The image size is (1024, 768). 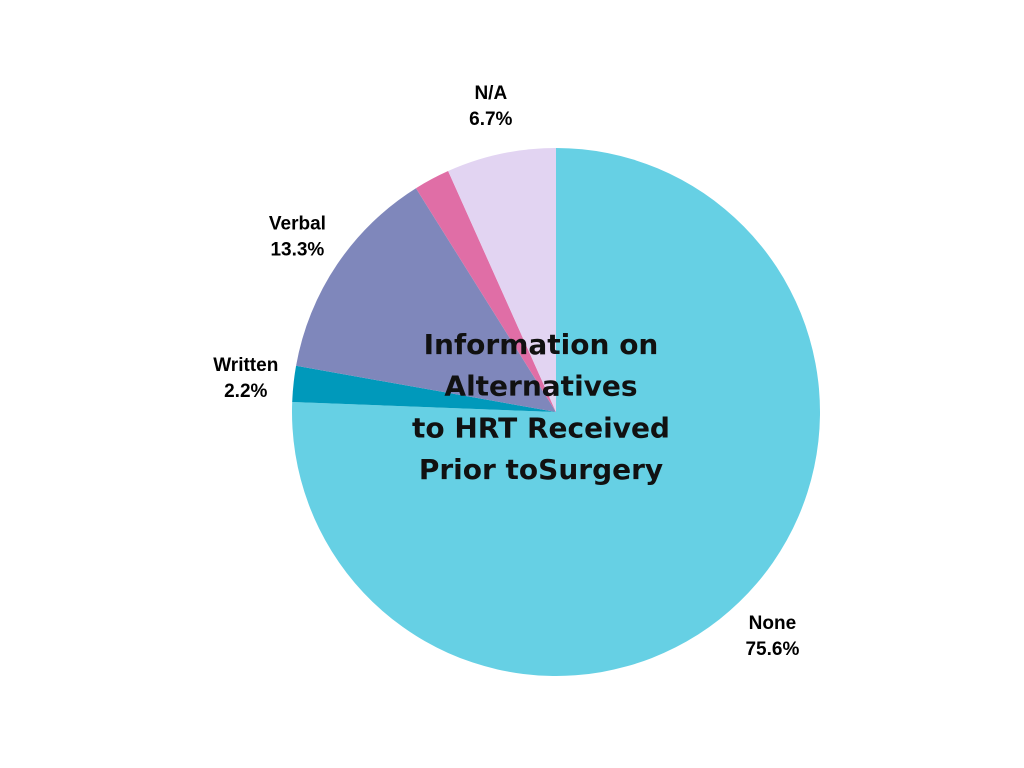 What do you see at coordinates (297, 223) in the screenshot?
I see `slice-label: Verbal` at bounding box center [297, 223].